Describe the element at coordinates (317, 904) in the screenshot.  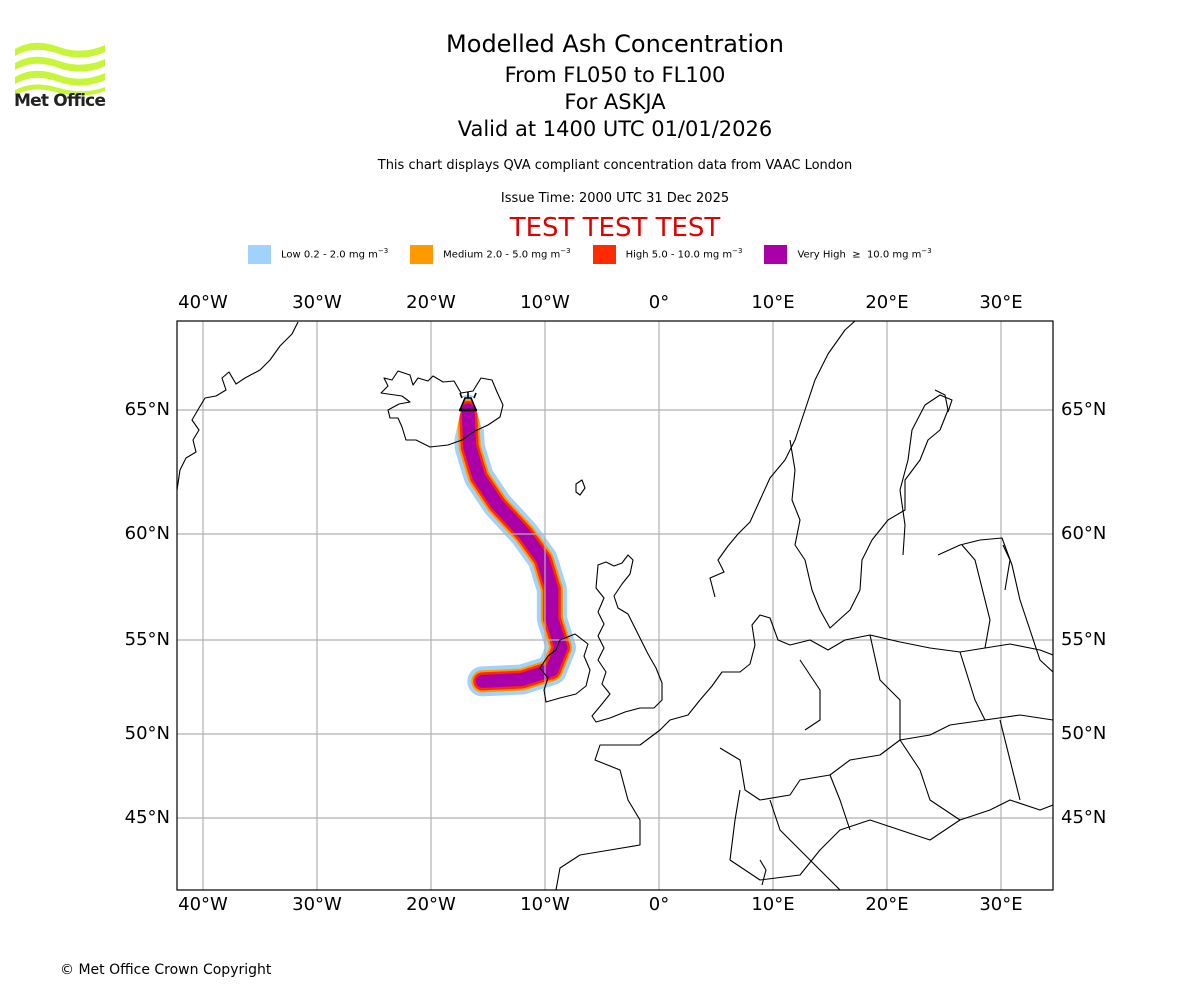
I see `lon-tick-bottom: 30°W` at that location.